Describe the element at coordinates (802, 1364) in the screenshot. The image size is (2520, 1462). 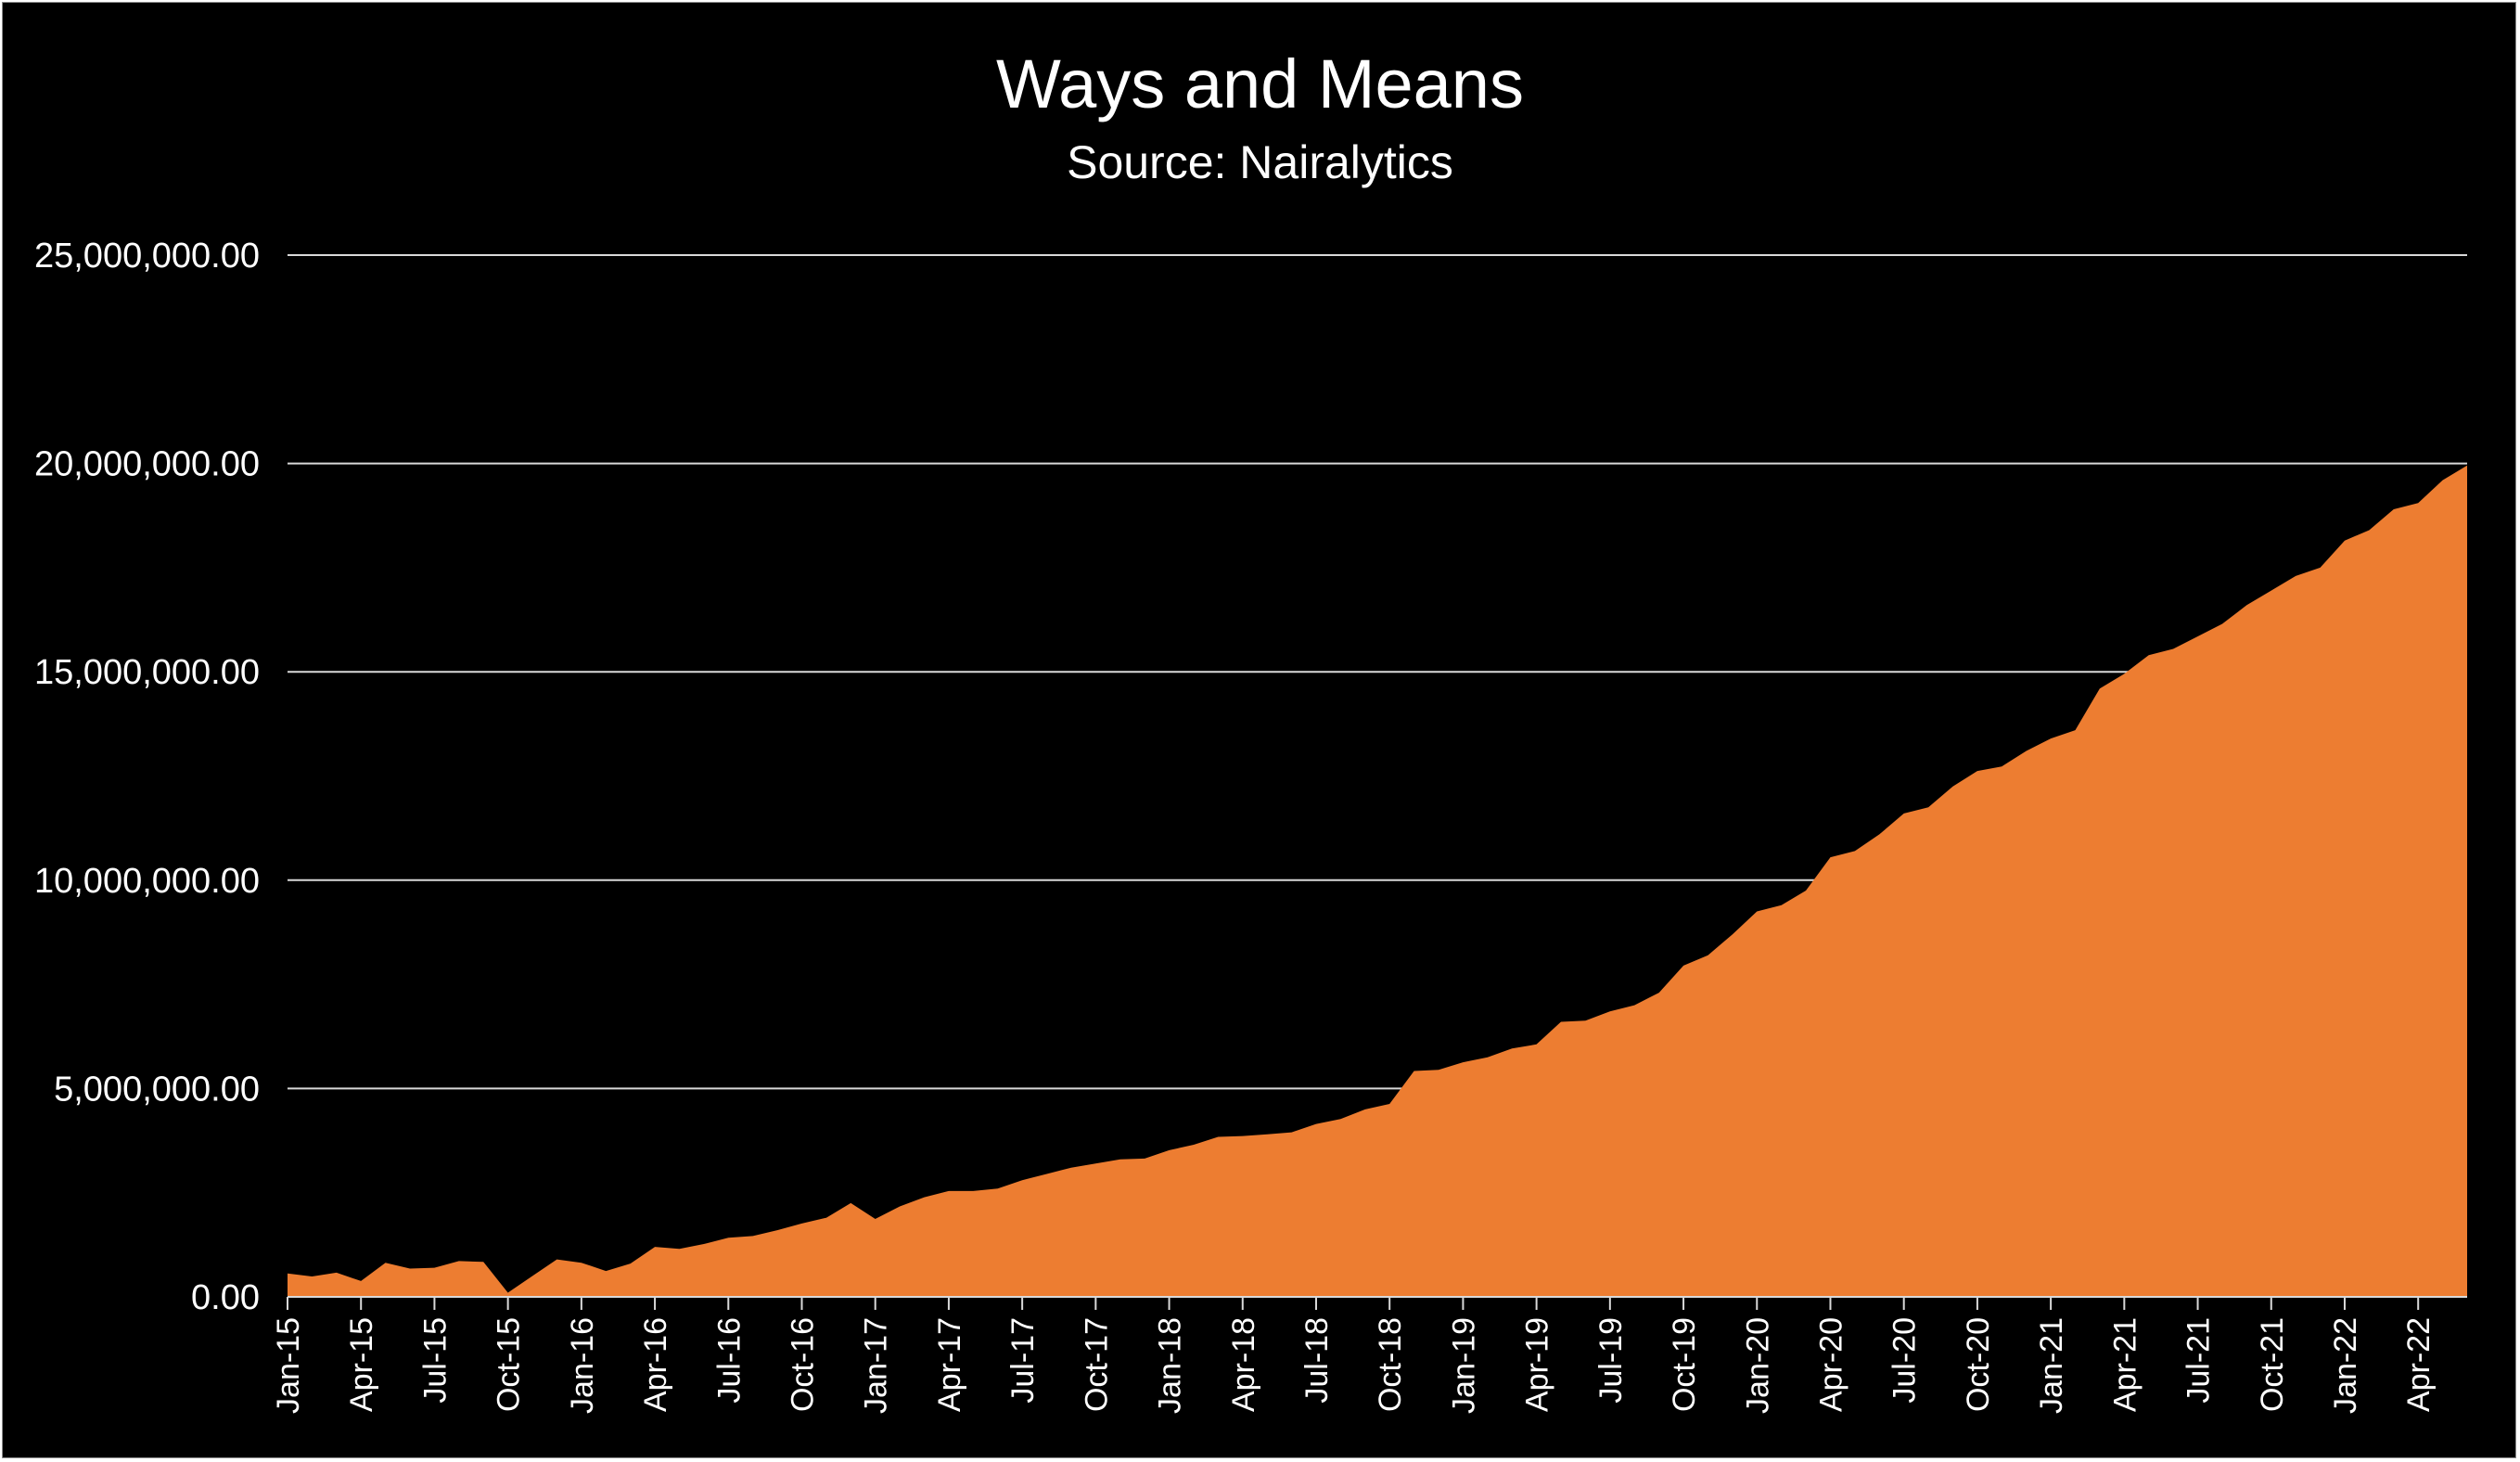
I see `x-tick-label: Oct-16` at that location.